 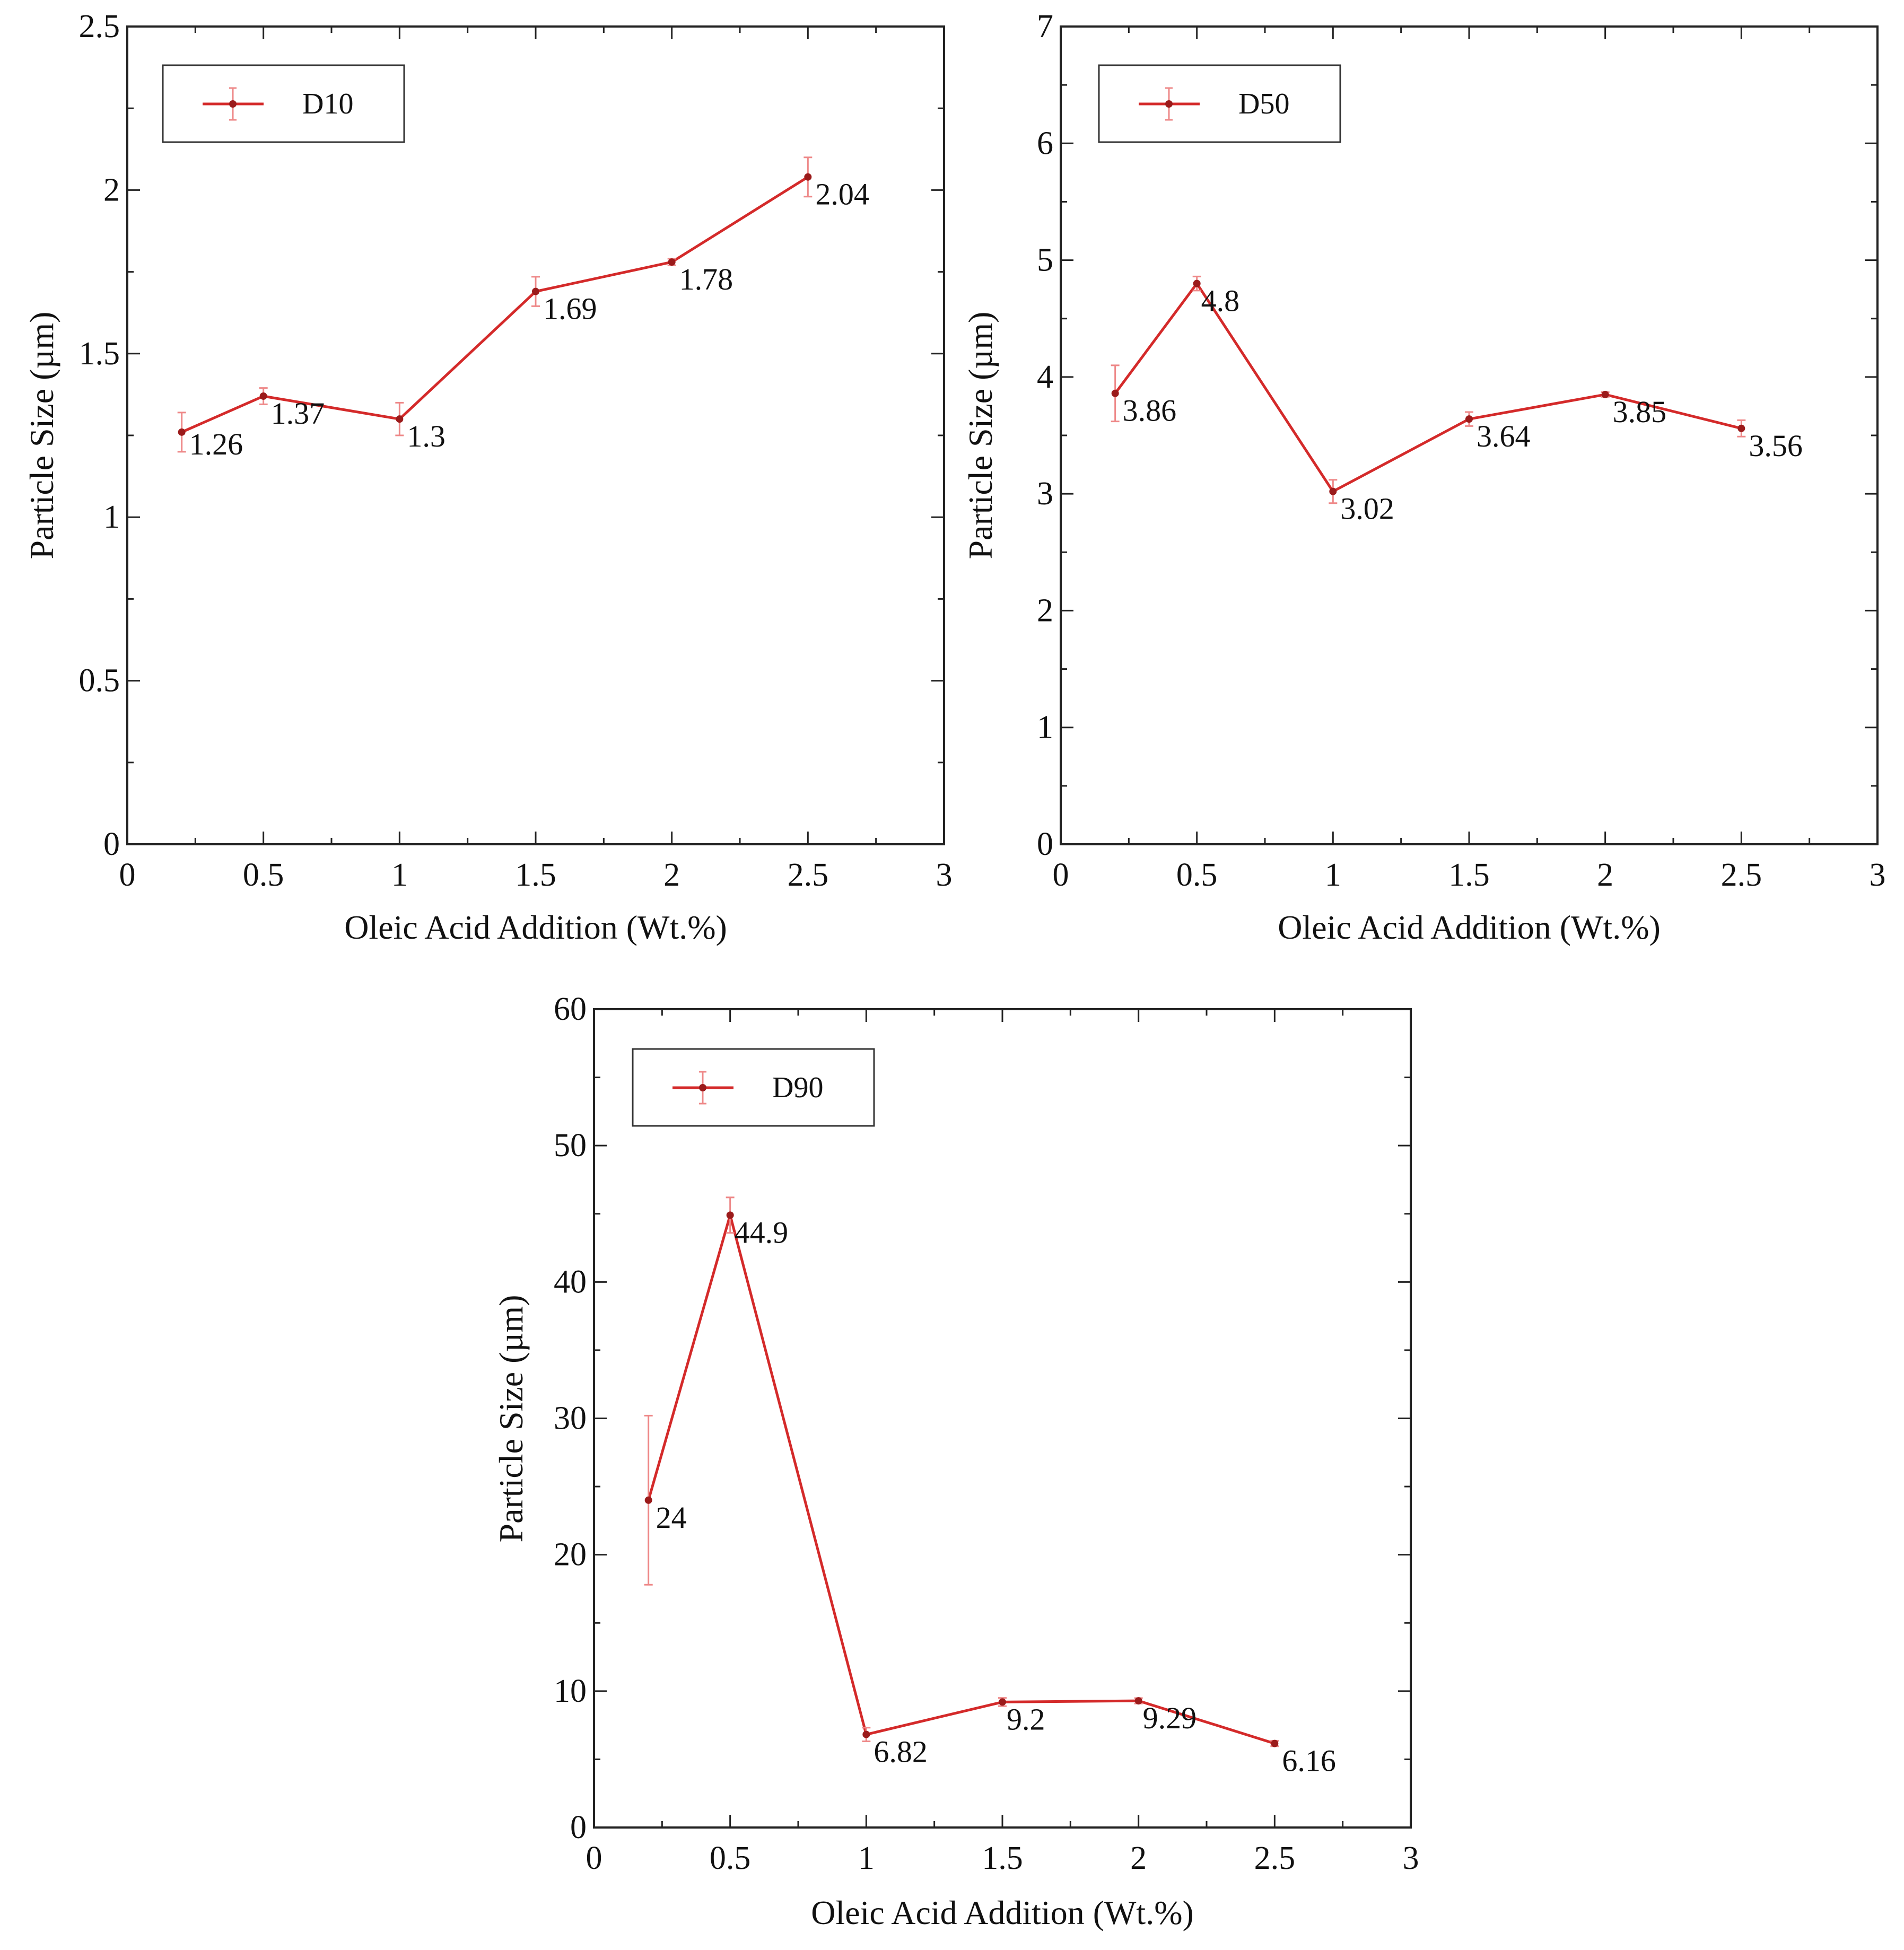 I want to click on legend: D10, so click(x=283, y=103).